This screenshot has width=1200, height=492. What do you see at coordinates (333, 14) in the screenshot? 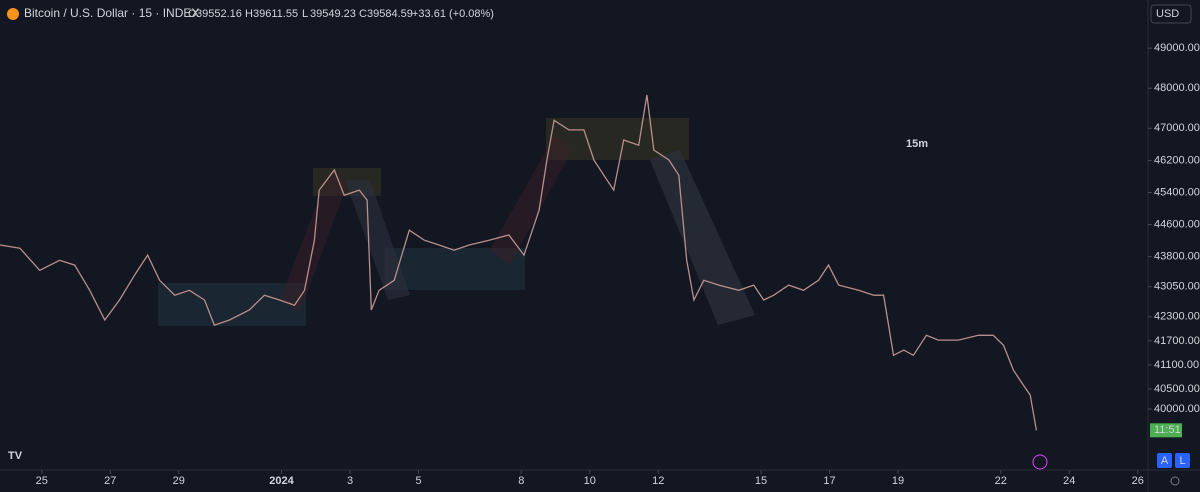
I see `ohlc-value: 39549.23` at bounding box center [333, 14].